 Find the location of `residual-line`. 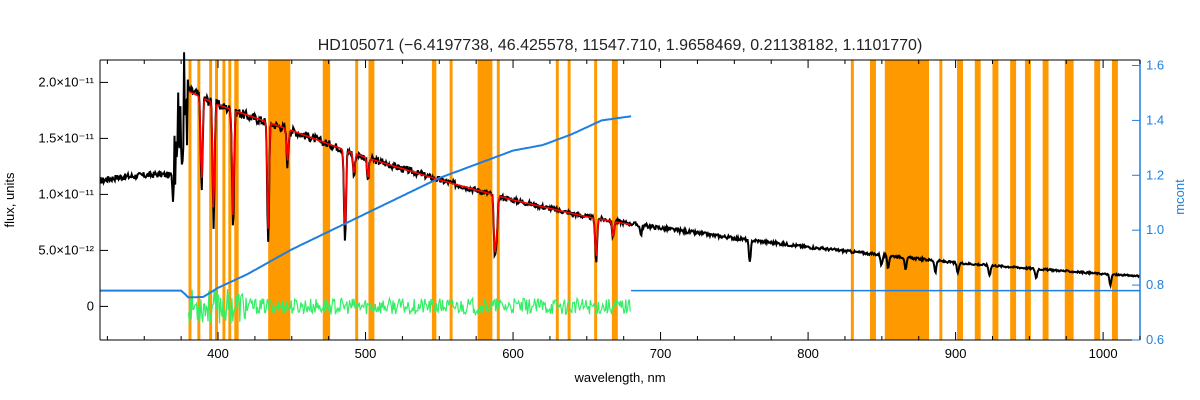

residual-line is located at coordinates (409, 306).